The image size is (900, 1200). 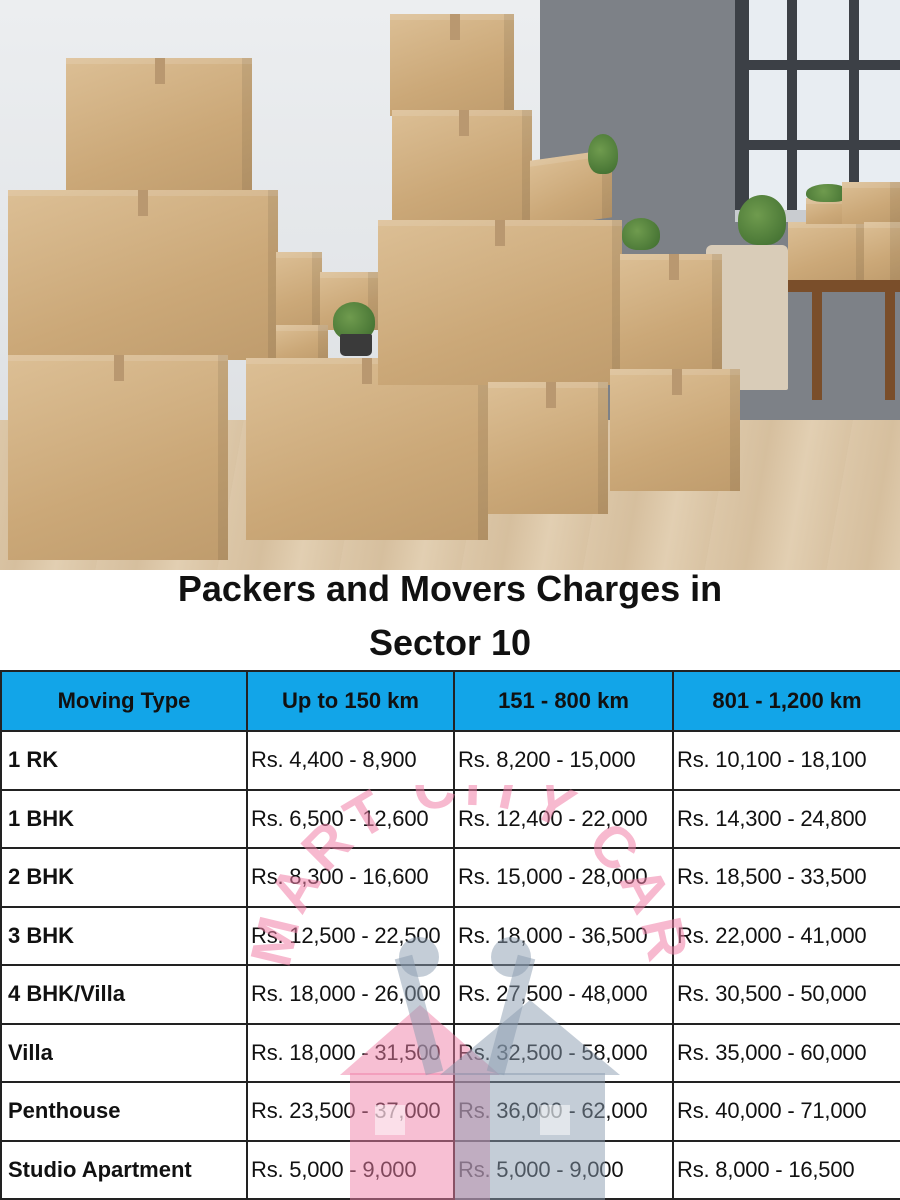 What do you see at coordinates (450, 588) in the screenshot?
I see `title-line-1: Packers and Movers Charges in` at bounding box center [450, 588].